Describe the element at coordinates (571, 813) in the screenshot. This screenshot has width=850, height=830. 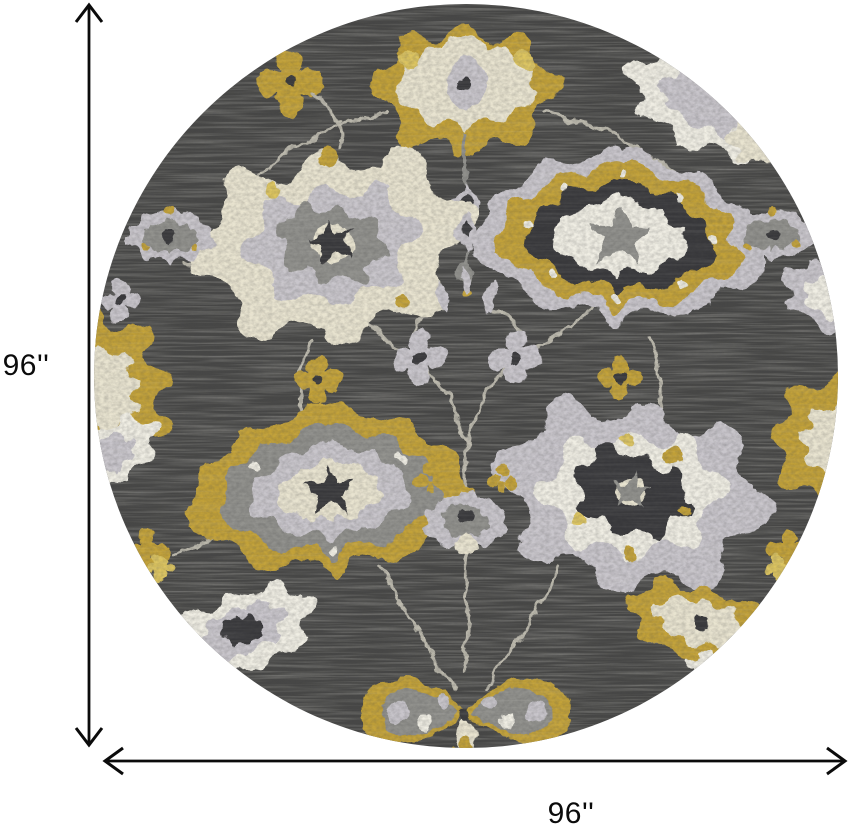
I see `width-label: 96''` at that location.